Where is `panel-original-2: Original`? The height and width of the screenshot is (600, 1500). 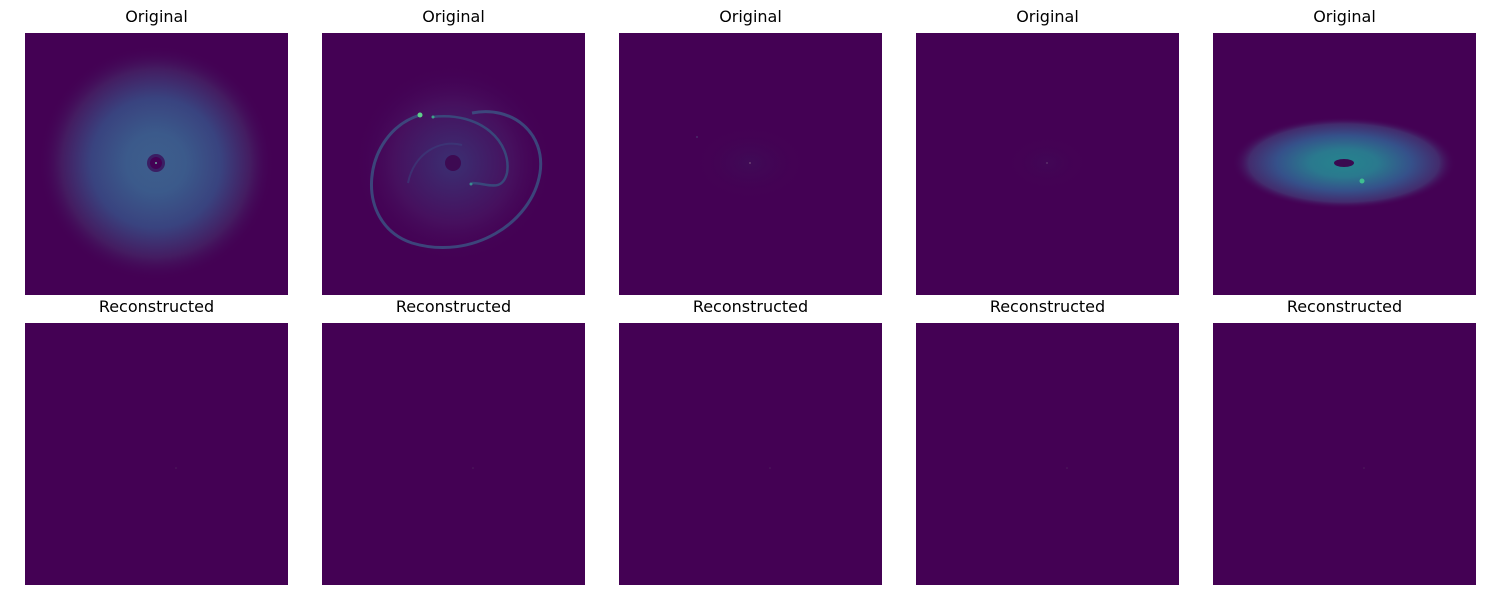
panel-original-2: Original is located at coordinates (453, 147).